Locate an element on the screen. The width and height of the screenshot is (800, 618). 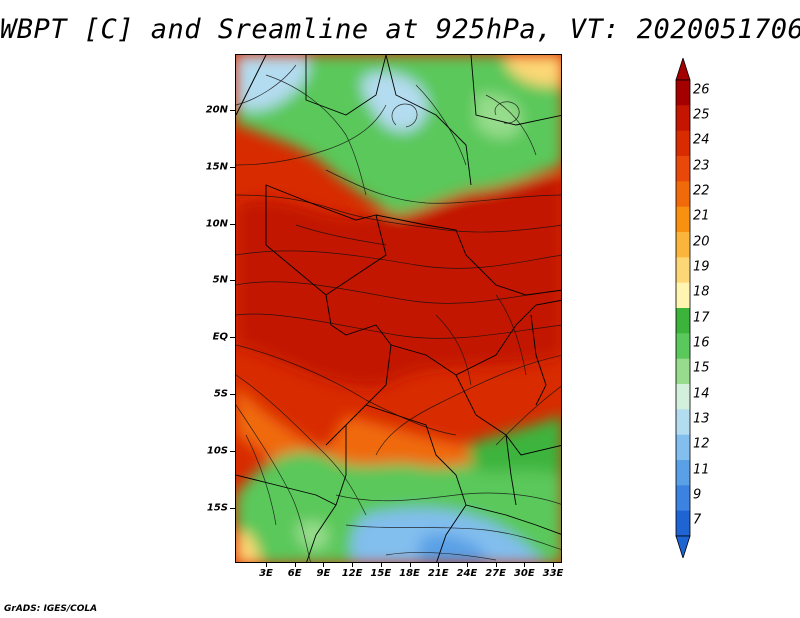
colorbar-label-11: 11 is located at coordinates (701, 470).